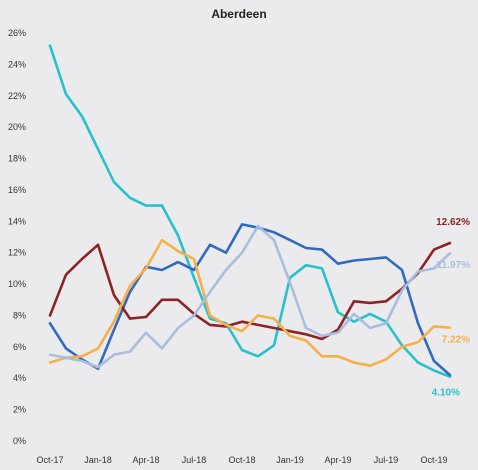  Describe the element at coordinates (453, 265) in the screenshot. I see `series-end-label: 11.97%` at that location.